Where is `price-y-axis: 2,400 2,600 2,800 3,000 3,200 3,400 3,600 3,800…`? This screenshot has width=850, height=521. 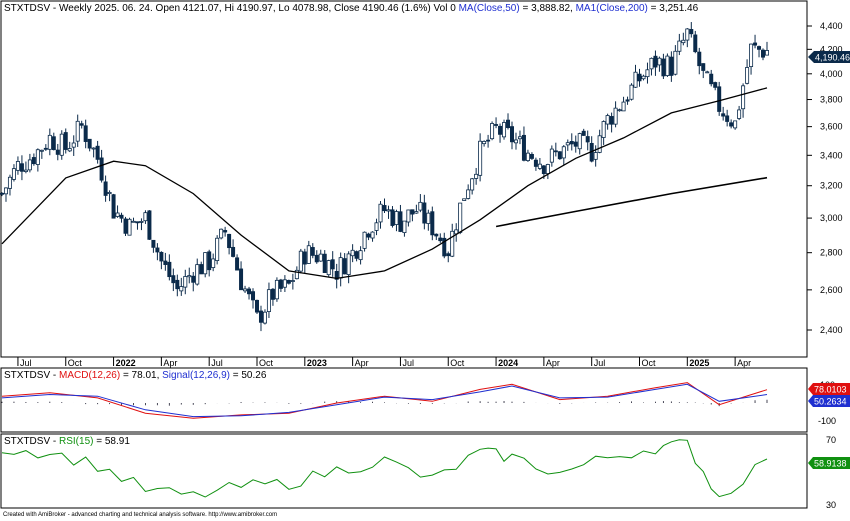
price-y-axis: 2,400 2,600 2,800 3,000 3,200 3,400 3,600 3,800… is located at coordinates (825, 178).